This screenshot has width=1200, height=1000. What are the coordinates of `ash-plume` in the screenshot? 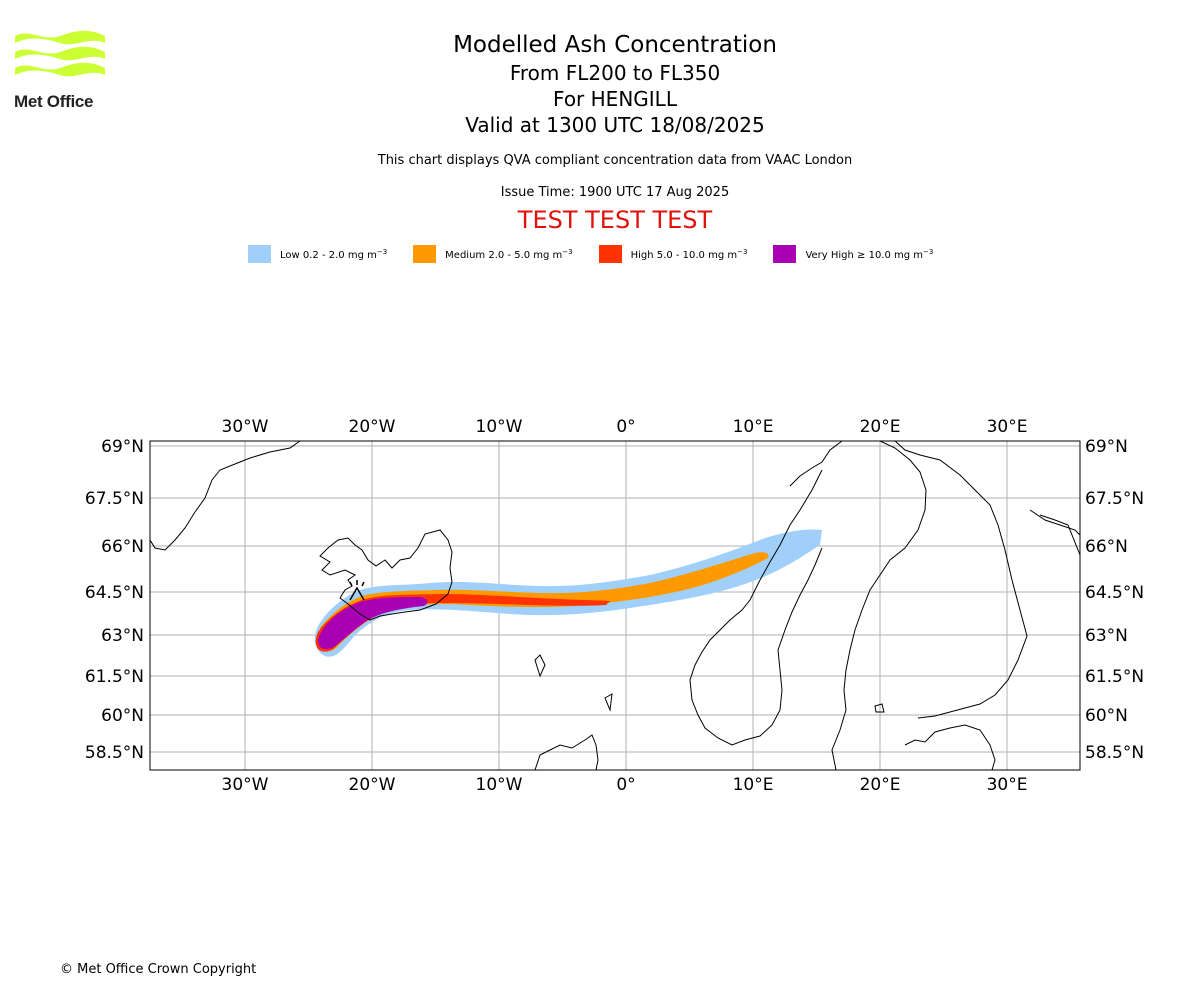 It's located at (568, 593).